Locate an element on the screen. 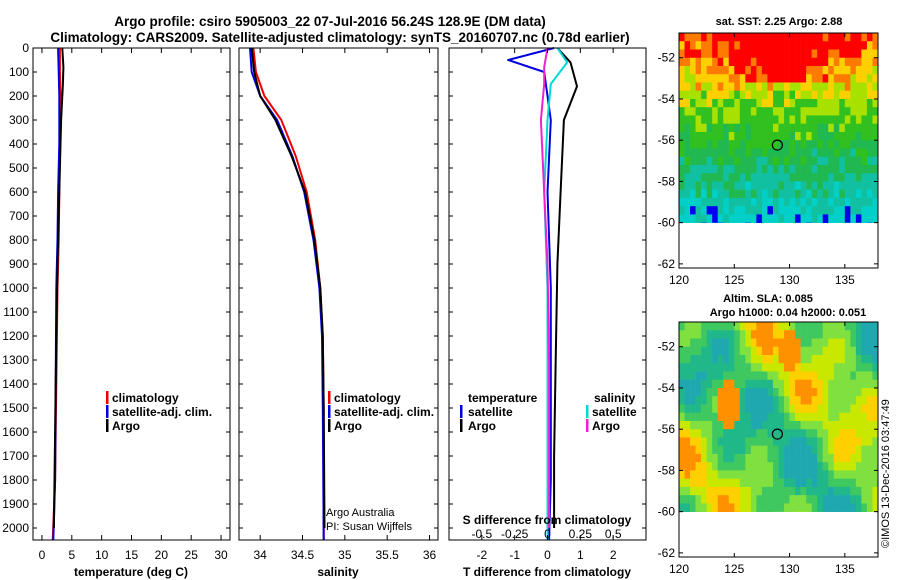 This screenshot has height=580, width=900. sst-map-title: sat. SST: 2.25 Argo: 2.88 is located at coordinates (779, 22).